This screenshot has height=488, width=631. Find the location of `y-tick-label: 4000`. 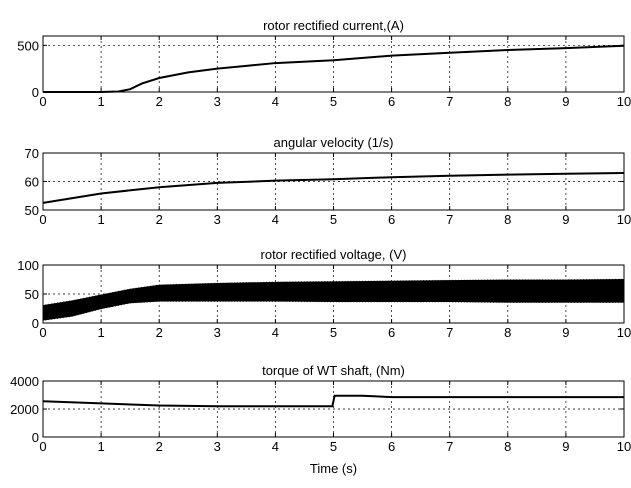

y-tick-label: 4000 is located at coordinates (24, 381).